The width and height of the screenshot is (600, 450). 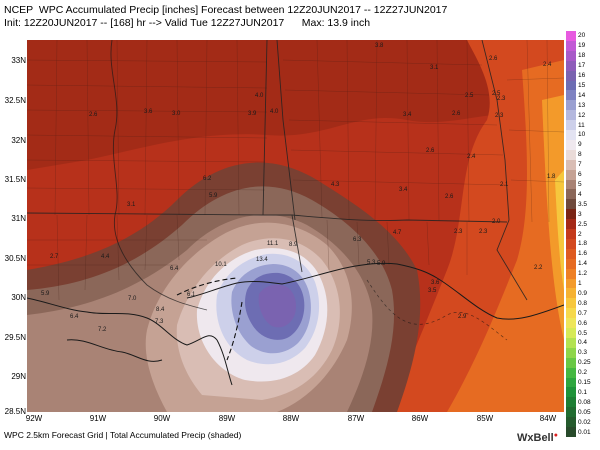 What do you see at coordinates (584, 422) in the screenshot?
I see `legend-label: 0.02` at bounding box center [584, 422].